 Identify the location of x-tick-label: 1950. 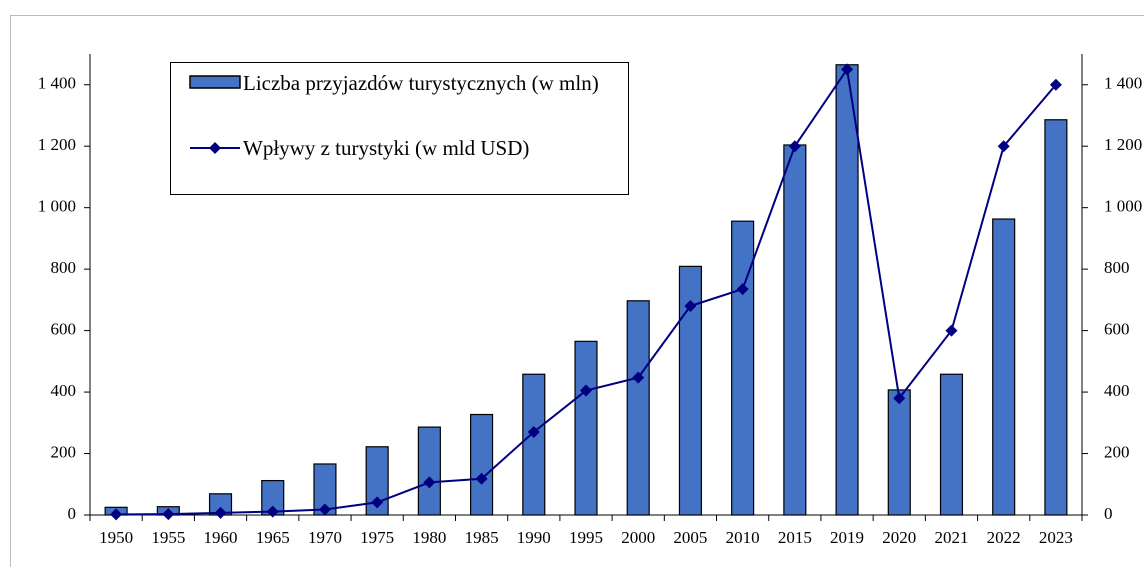
(116, 537).